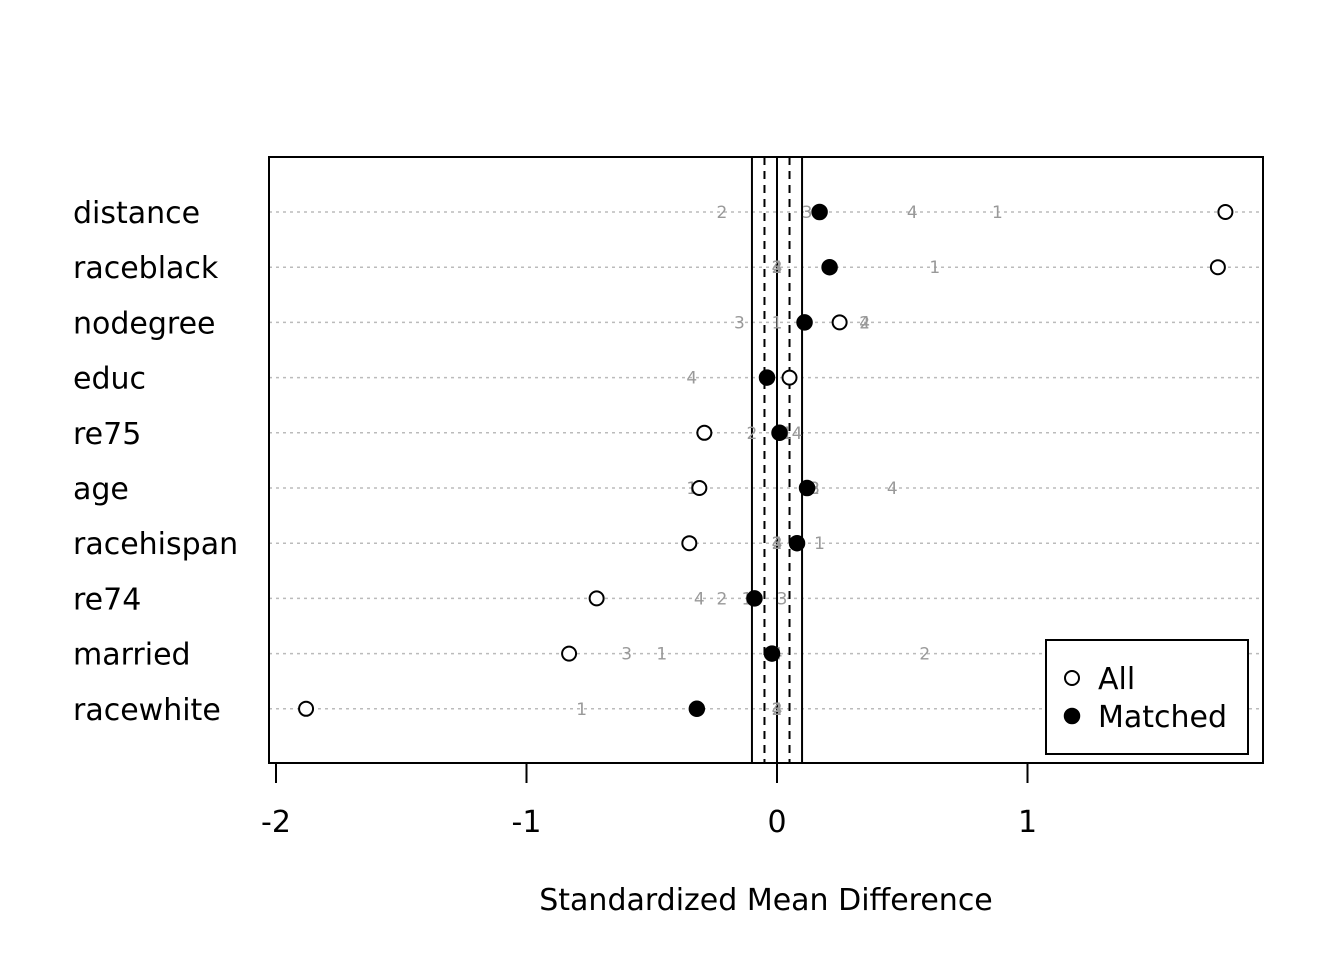 The height and width of the screenshot is (960, 1344). Describe the element at coordinates (155, 544) in the screenshot. I see `variable-label-racehispan: racehispan` at that location.